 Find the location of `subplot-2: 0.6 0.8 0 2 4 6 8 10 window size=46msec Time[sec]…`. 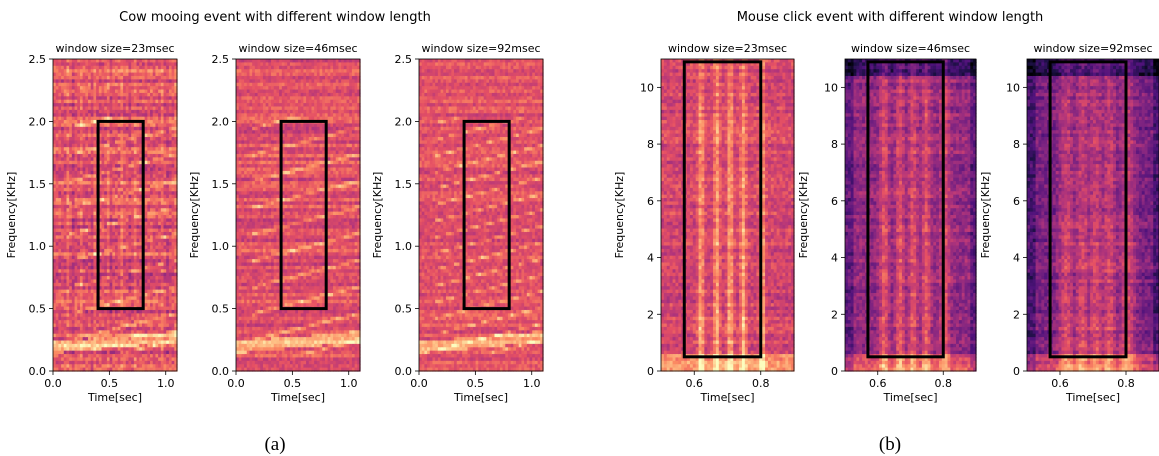

subplot-2: 0.6 0.8 0 2 4 6 8 10 window size=46msec Time[sec]… is located at coordinates (887, 223).